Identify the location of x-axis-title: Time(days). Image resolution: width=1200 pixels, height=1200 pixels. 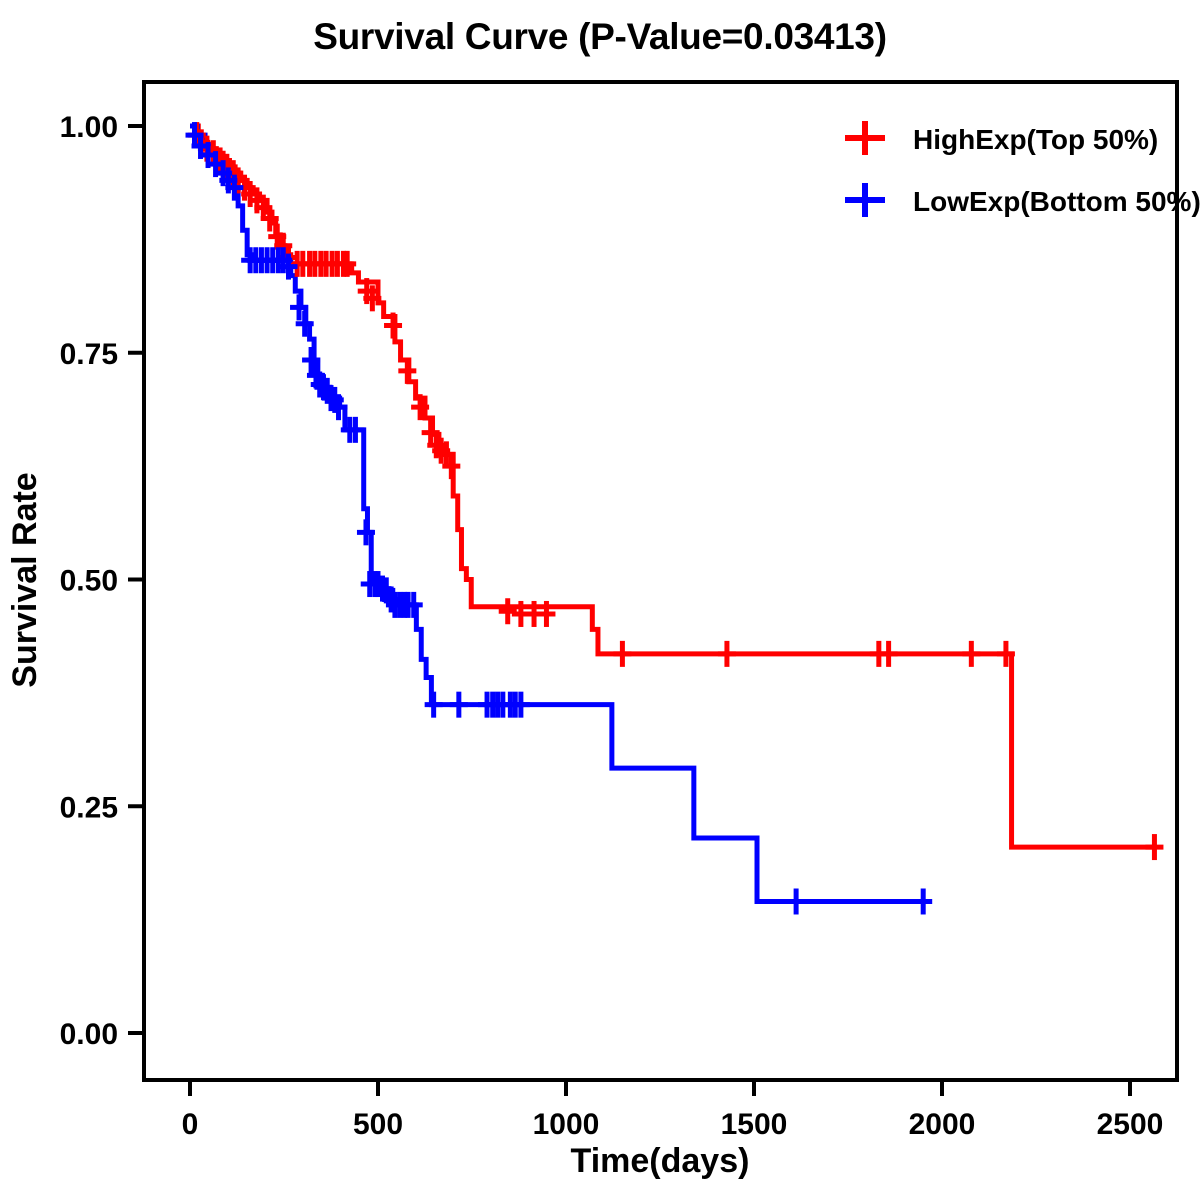
(660, 1161).